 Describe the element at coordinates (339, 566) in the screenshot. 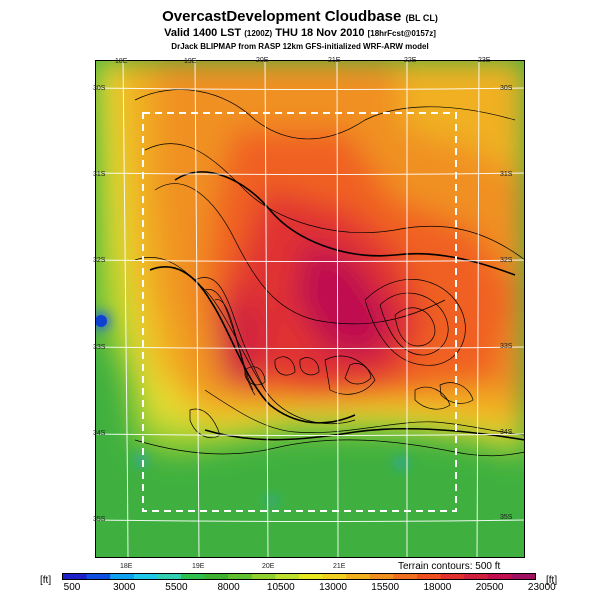

I see `lon-label-bottom: 21E` at that location.